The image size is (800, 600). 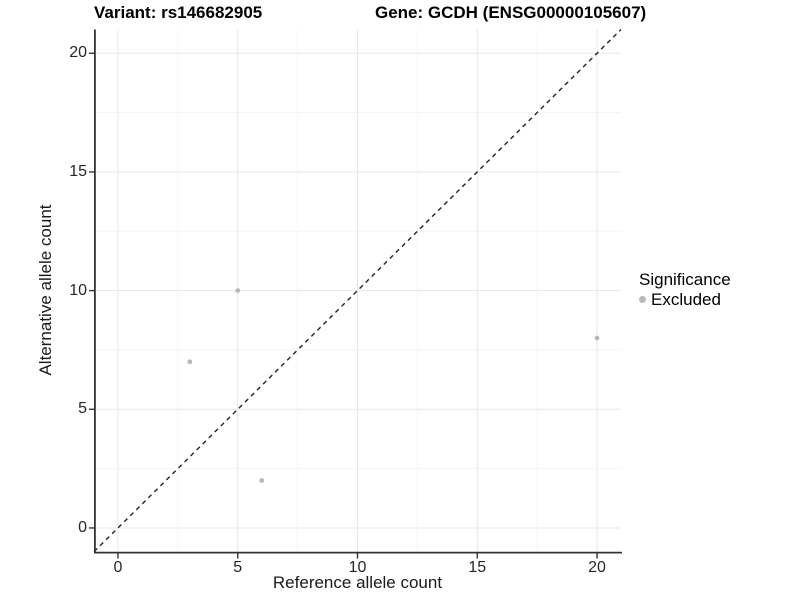 I want to click on legend-item-excluded: Excluded, so click(x=685, y=299).